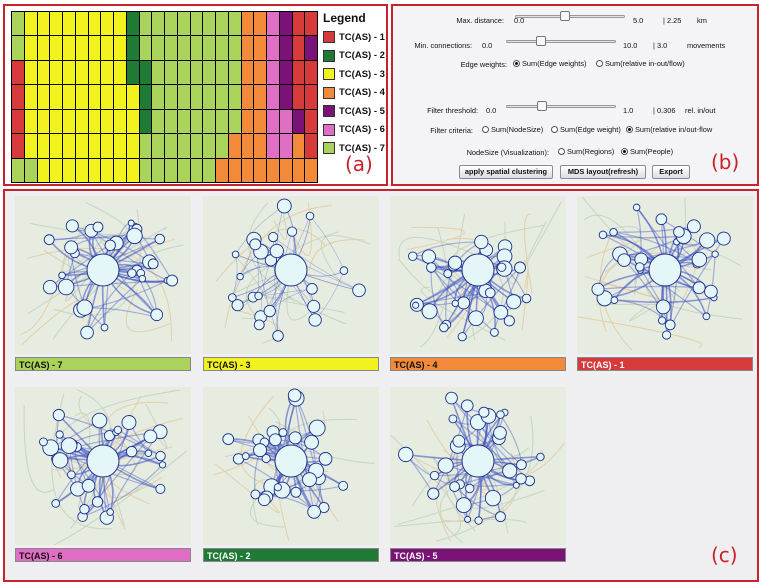 The width and height of the screenshot is (763, 585). I want to click on node-size-option-people: Sum(People), so click(647, 151).